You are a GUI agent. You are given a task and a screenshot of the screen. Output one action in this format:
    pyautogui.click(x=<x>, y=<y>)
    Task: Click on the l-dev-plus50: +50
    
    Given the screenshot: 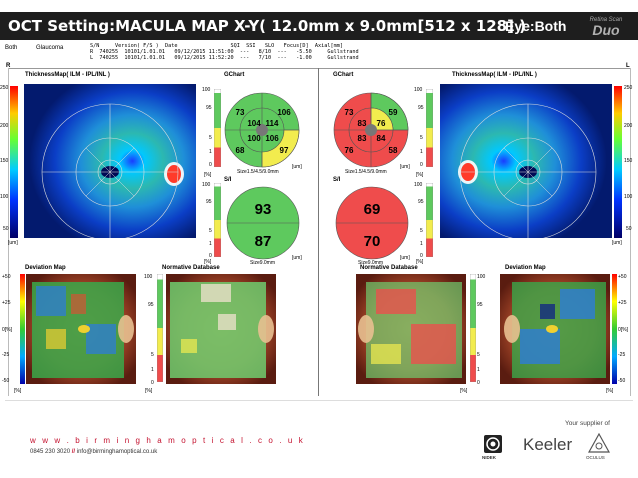 What is the action you would take?
    pyautogui.click(x=622, y=277)
    